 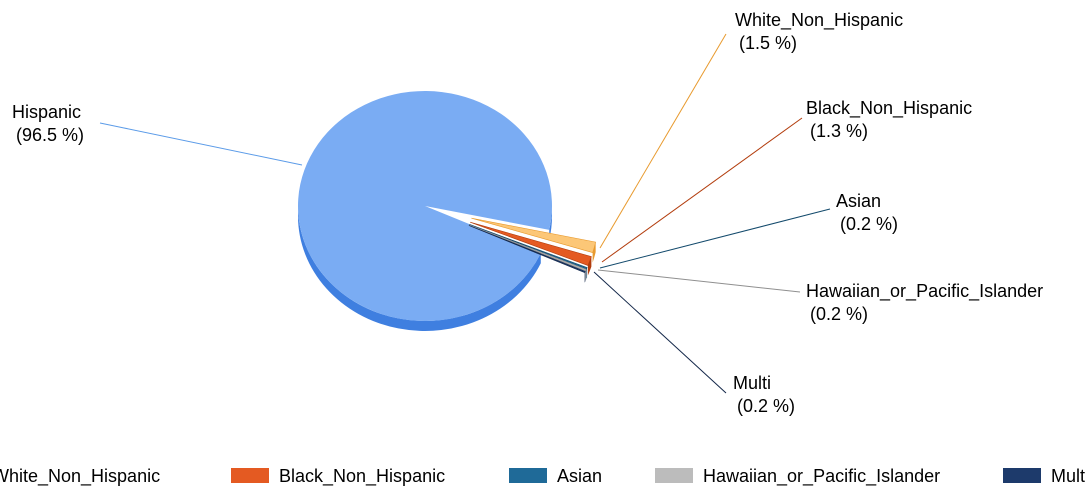 I want to click on pie-slice-hispanic, so click(x=424, y=206).